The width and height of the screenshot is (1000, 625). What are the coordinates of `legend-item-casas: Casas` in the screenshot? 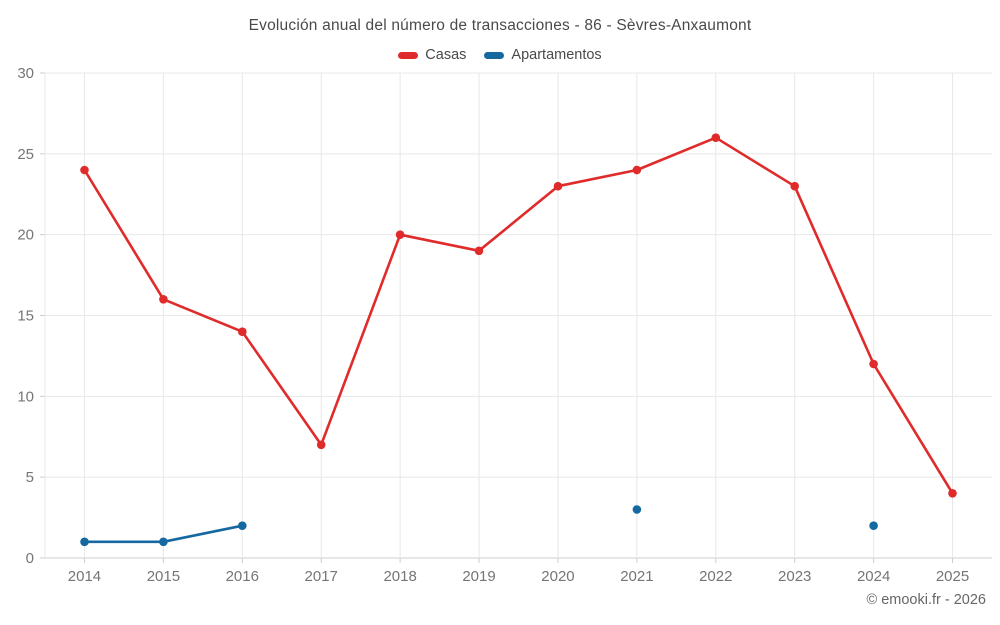 It's located at (432, 55).